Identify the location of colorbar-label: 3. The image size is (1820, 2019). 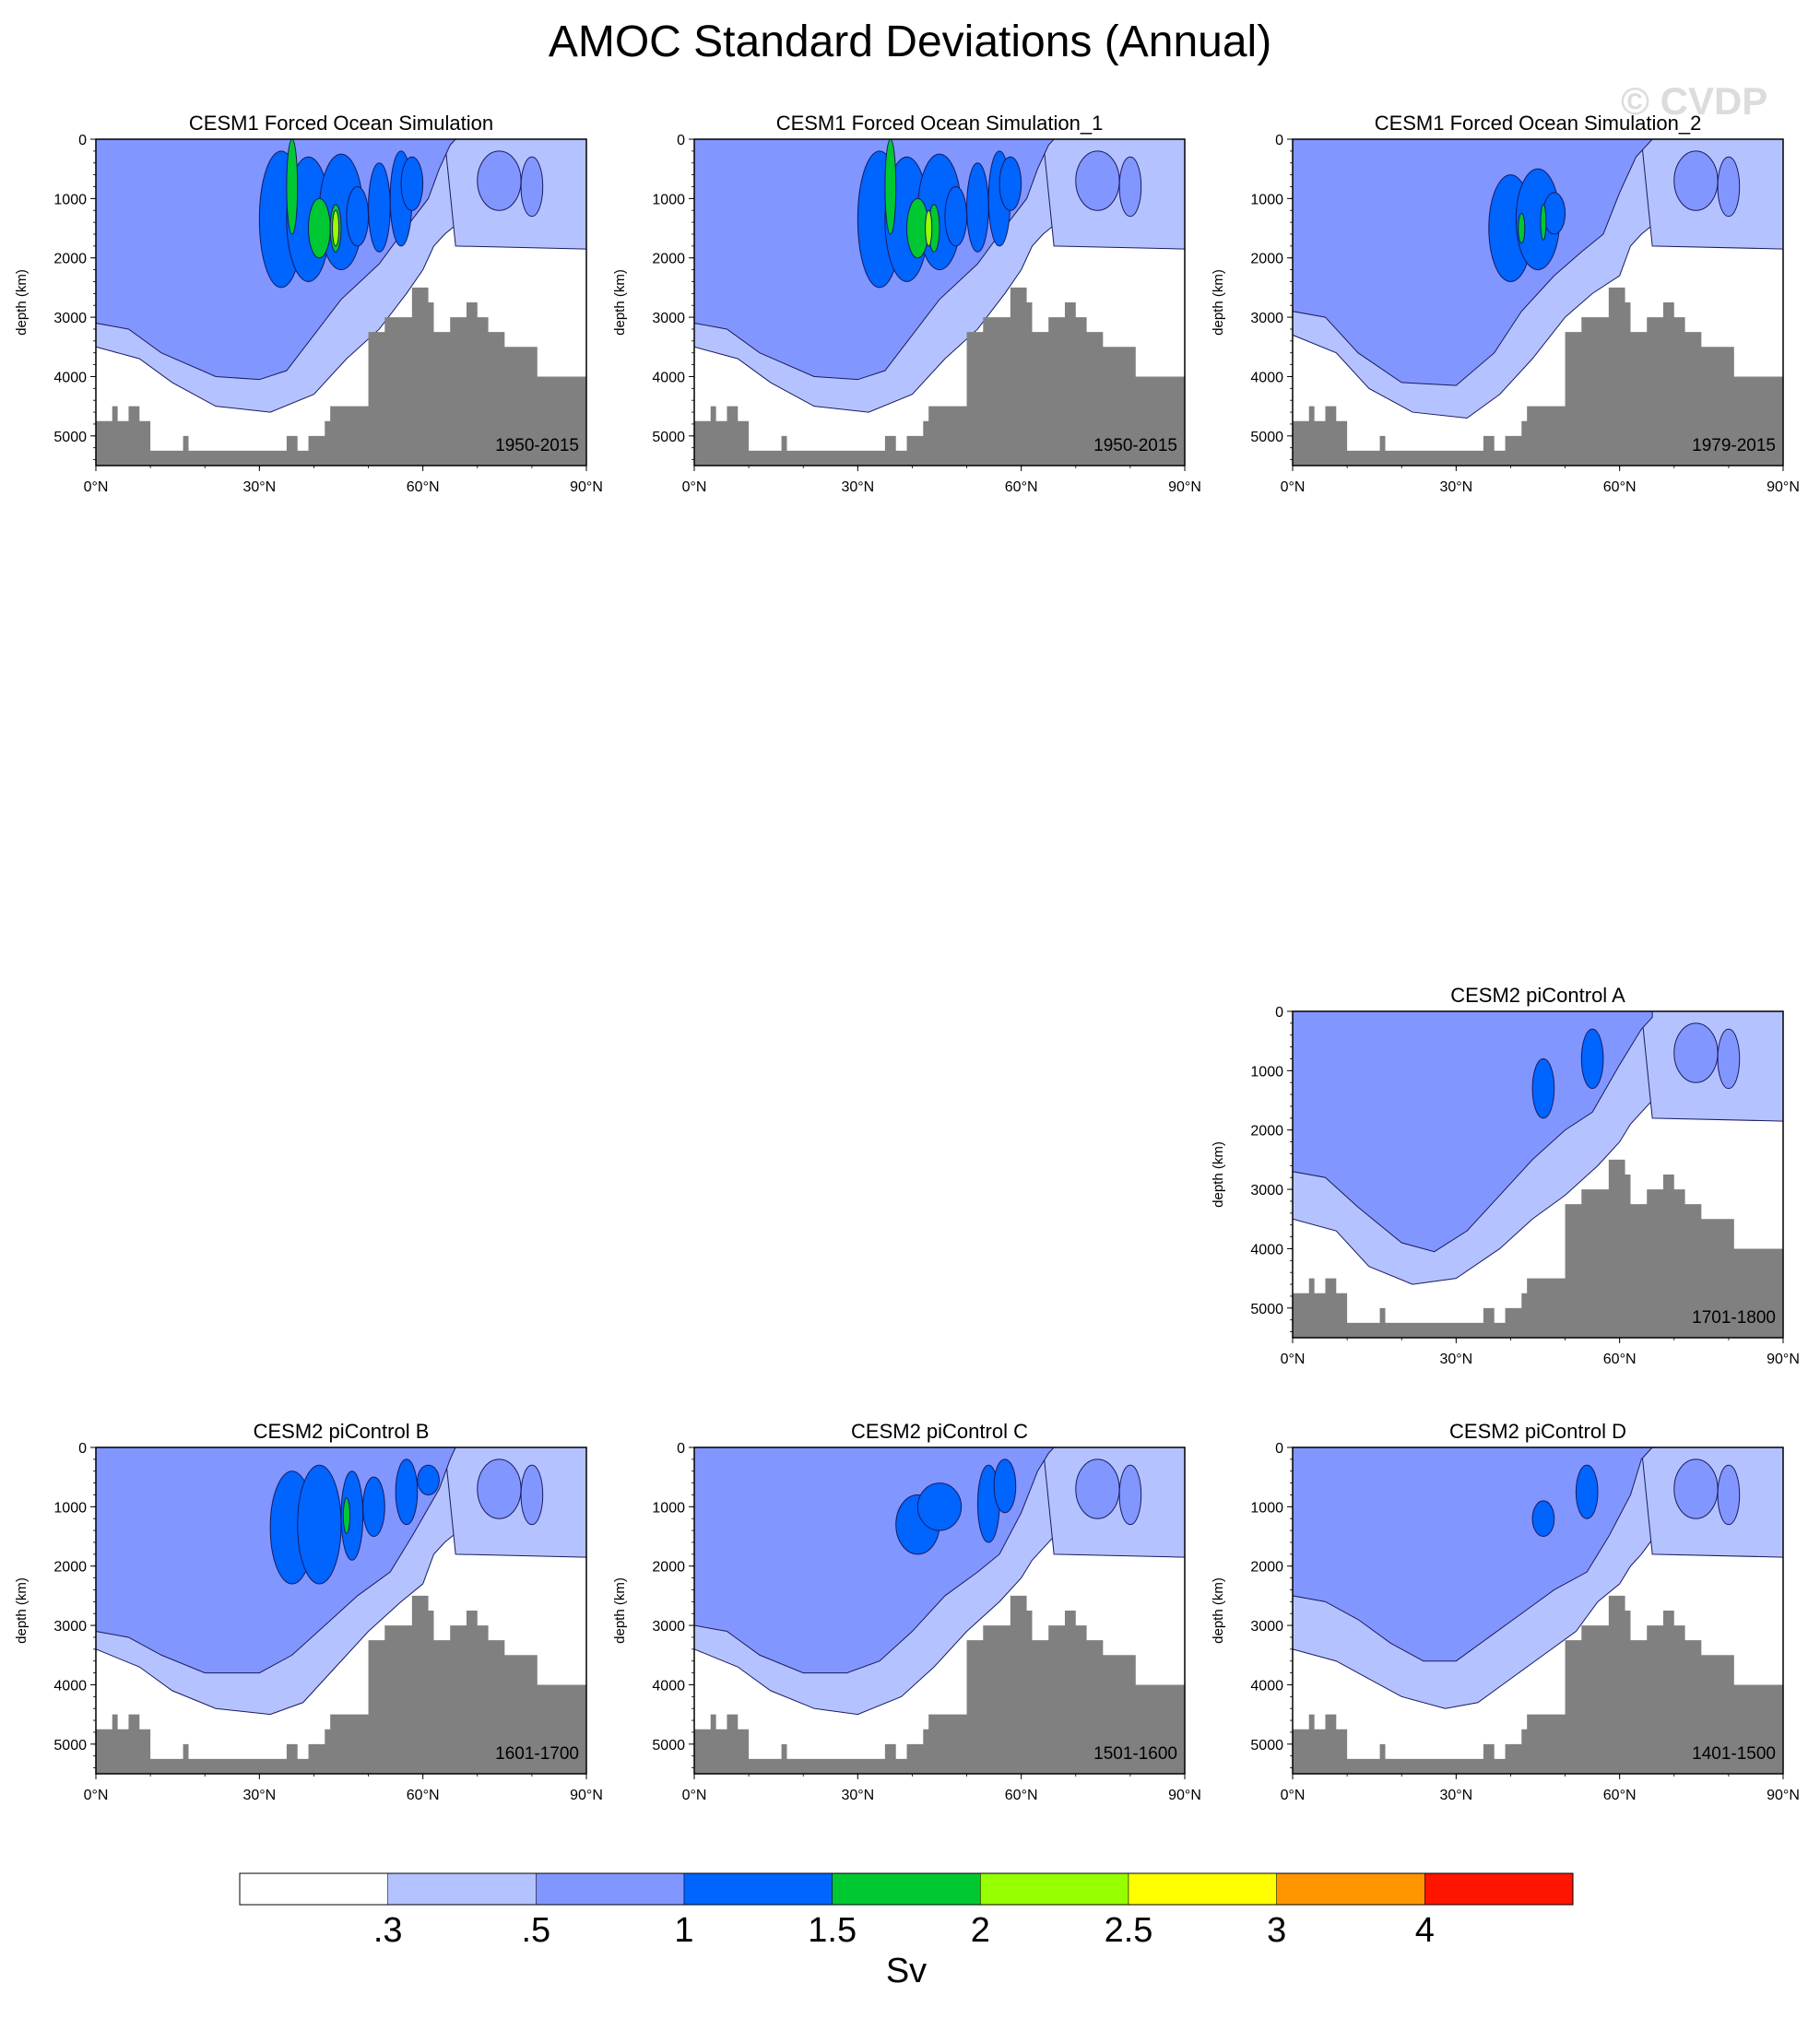
(1276, 1930).